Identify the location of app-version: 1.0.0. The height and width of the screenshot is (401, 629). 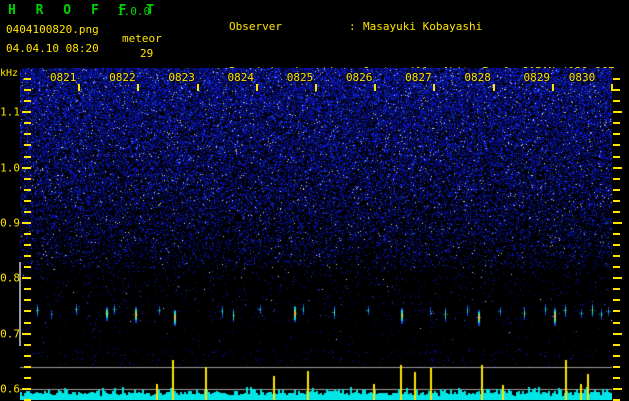
(134, 11).